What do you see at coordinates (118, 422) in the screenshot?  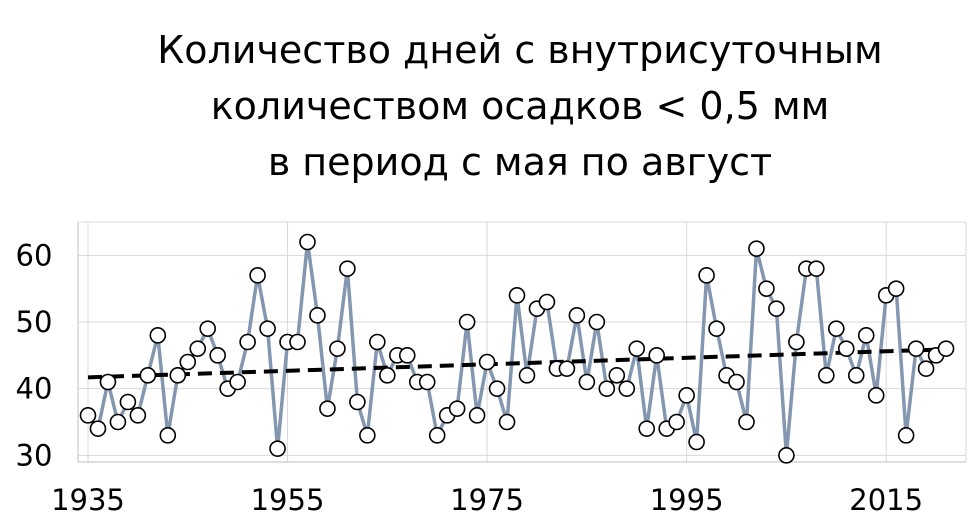 I see `data-point-1938` at bounding box center [118, 422].